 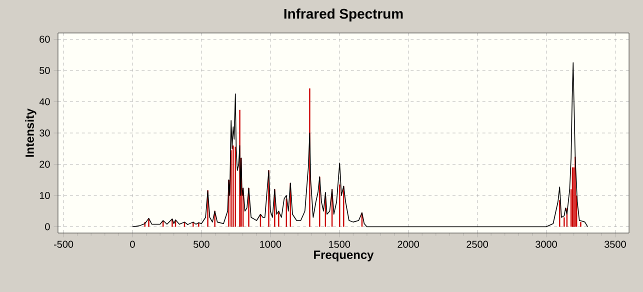 I want to click on y-tick-label: 10, so click(x=45, y=196).